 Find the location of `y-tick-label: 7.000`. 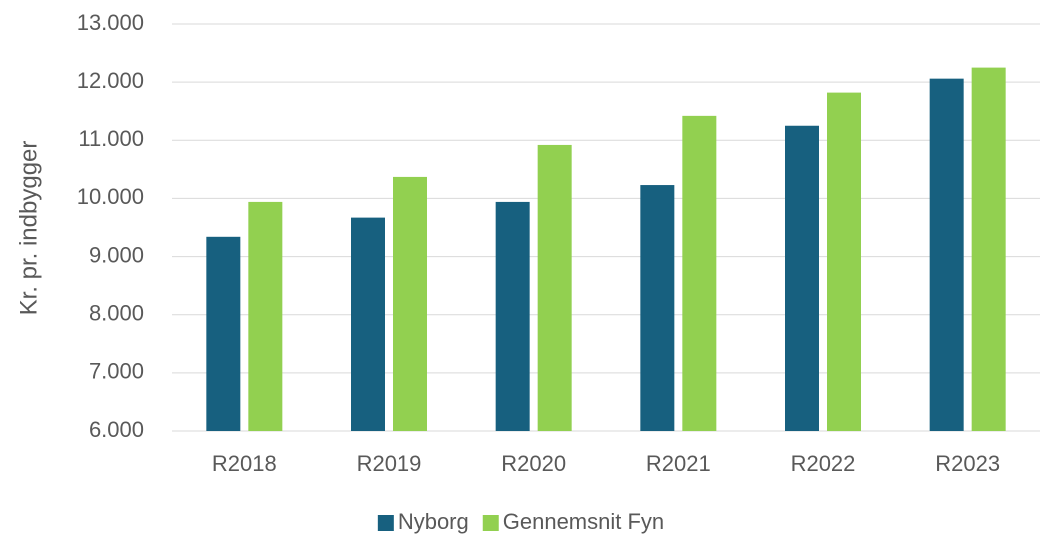

y-tick-label: 7.000 is located at coordinates (116, 371).